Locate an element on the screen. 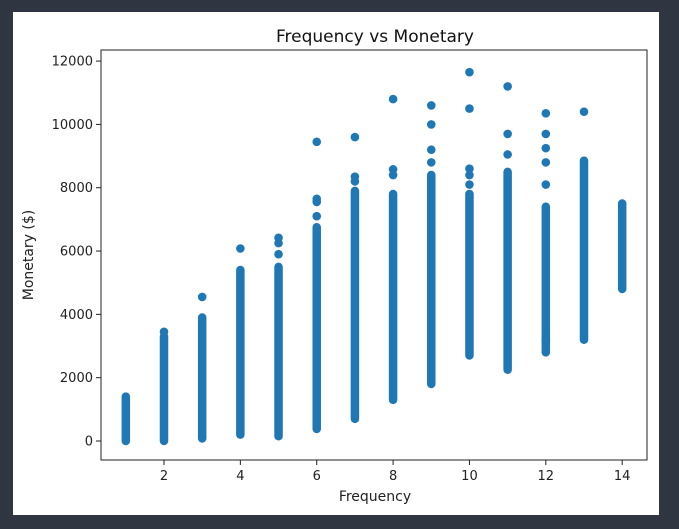 This screenshot has width=679, height=529. y-tick-label: 8000 is located at coordinates (76, 188).